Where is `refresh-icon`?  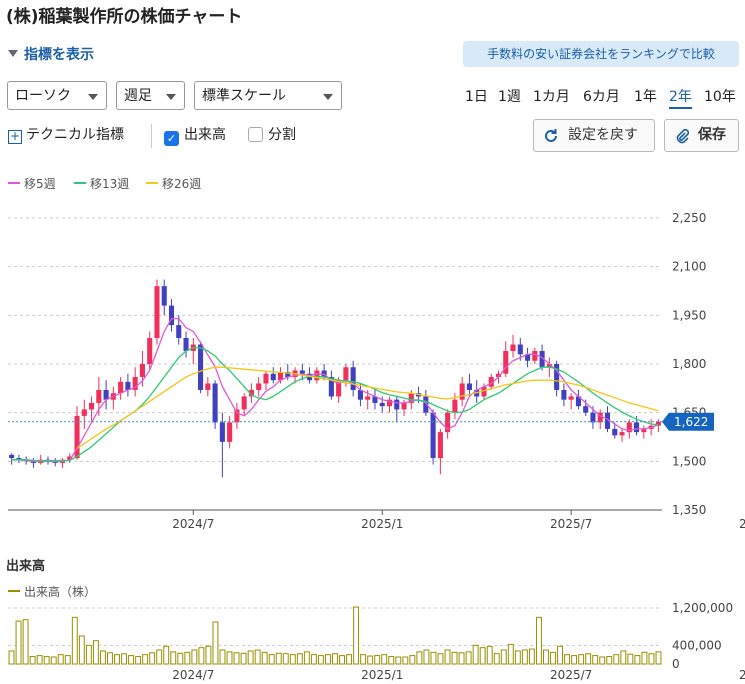
refresh-icon is located at coordinates (551, 135).